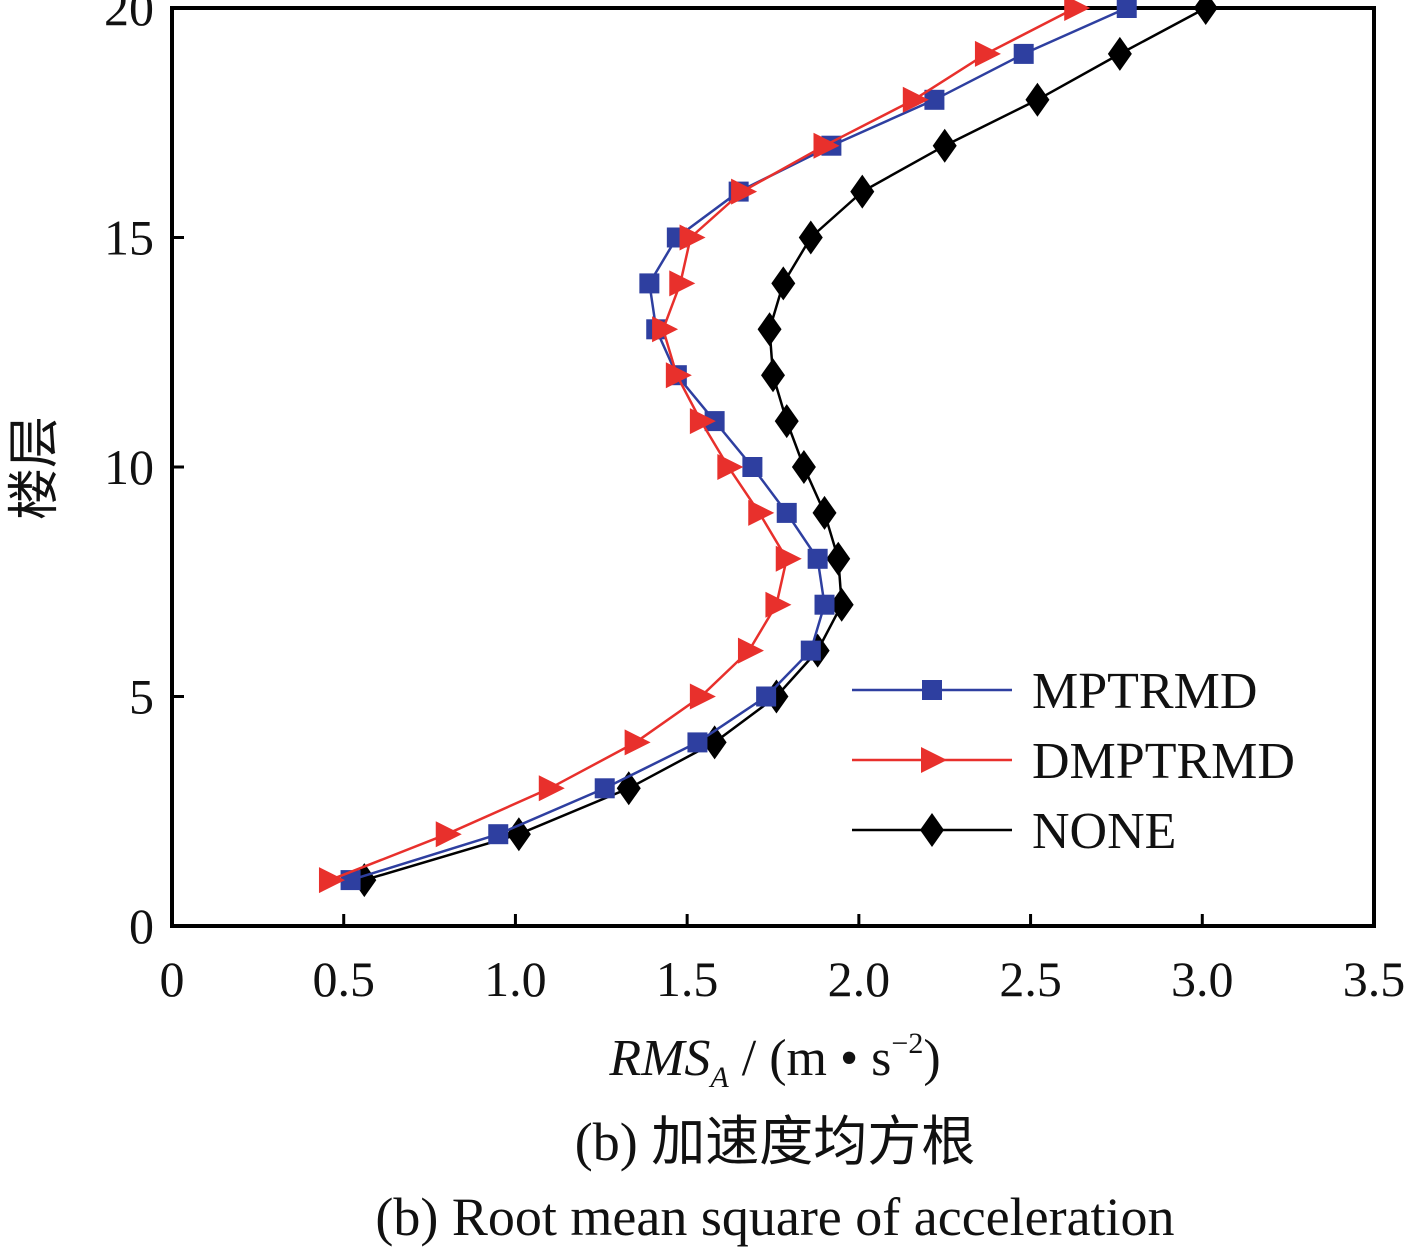 The image size is (1414, 1250). Describe the element at coordinates (1202, 979) in the screenshot. I see `x-tick-label: 3.0` at that location.